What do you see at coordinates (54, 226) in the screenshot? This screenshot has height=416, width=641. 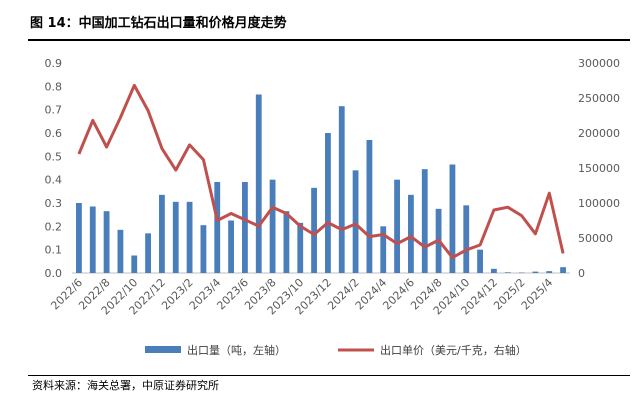 I see `y-left-tick-label: 0.2` at bounding box center [54, 226].